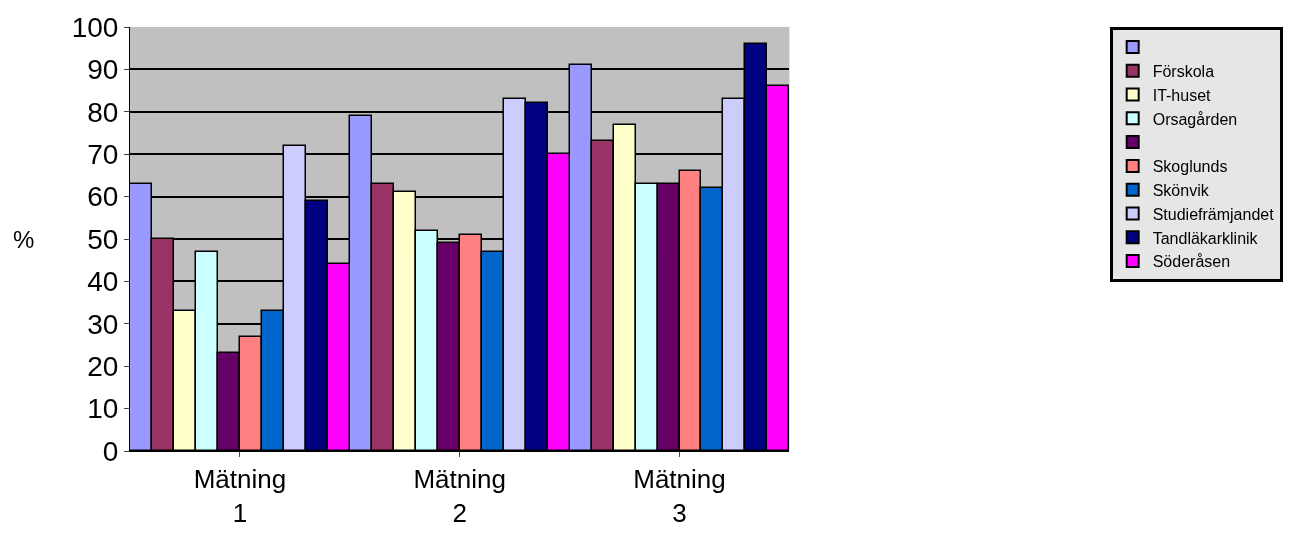  I want to click on x-tick-label: Mätning 2, so click(459, 496).